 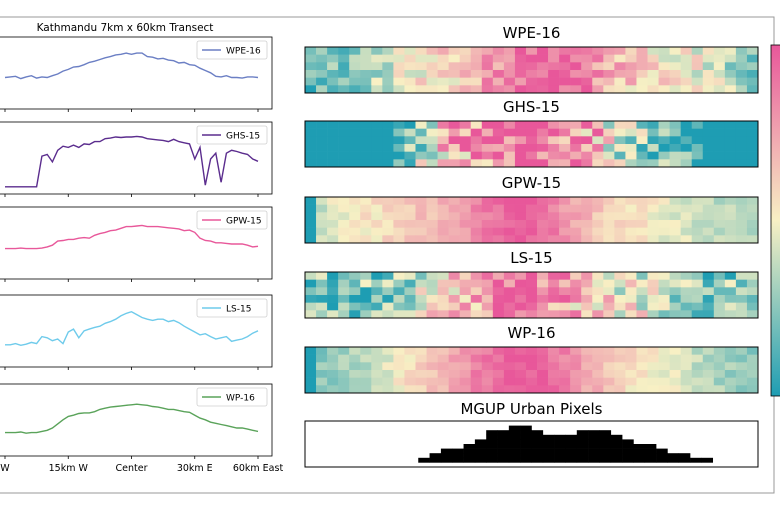 I want to click on legend-label: GPW-15, so click(x=244, y=222).